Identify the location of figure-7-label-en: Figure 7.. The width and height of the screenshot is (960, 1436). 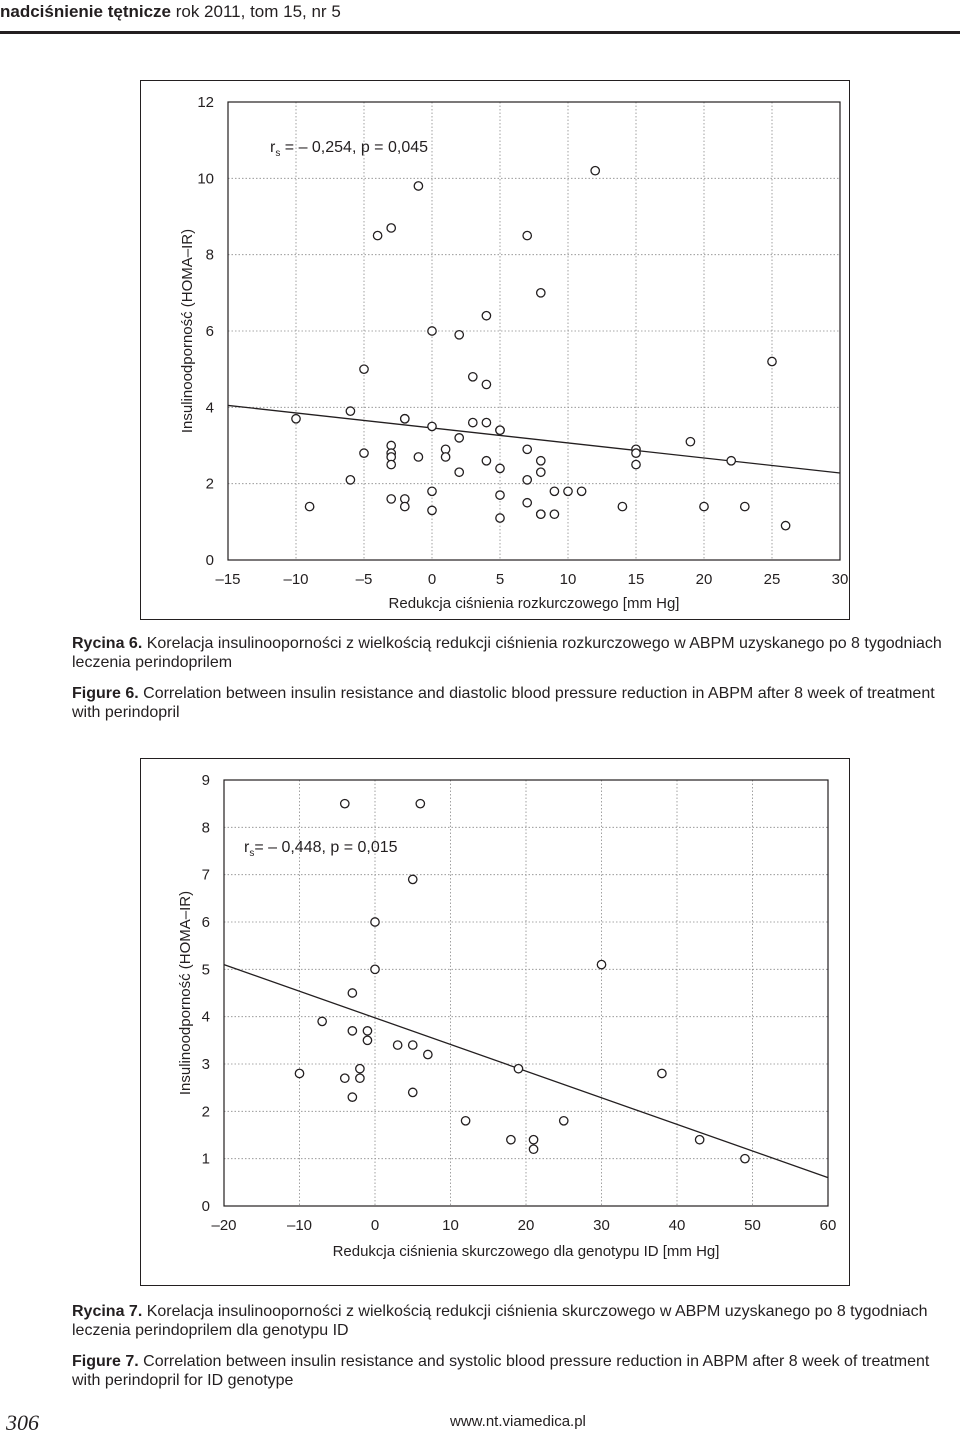
(105, 1361).